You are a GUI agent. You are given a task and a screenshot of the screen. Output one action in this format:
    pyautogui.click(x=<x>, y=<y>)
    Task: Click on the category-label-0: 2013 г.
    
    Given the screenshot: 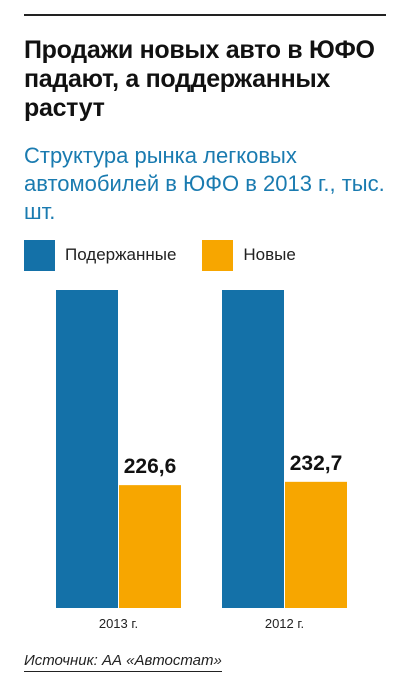 What is the action you would take?
    pyautogui.click(x=118, y=623)
    